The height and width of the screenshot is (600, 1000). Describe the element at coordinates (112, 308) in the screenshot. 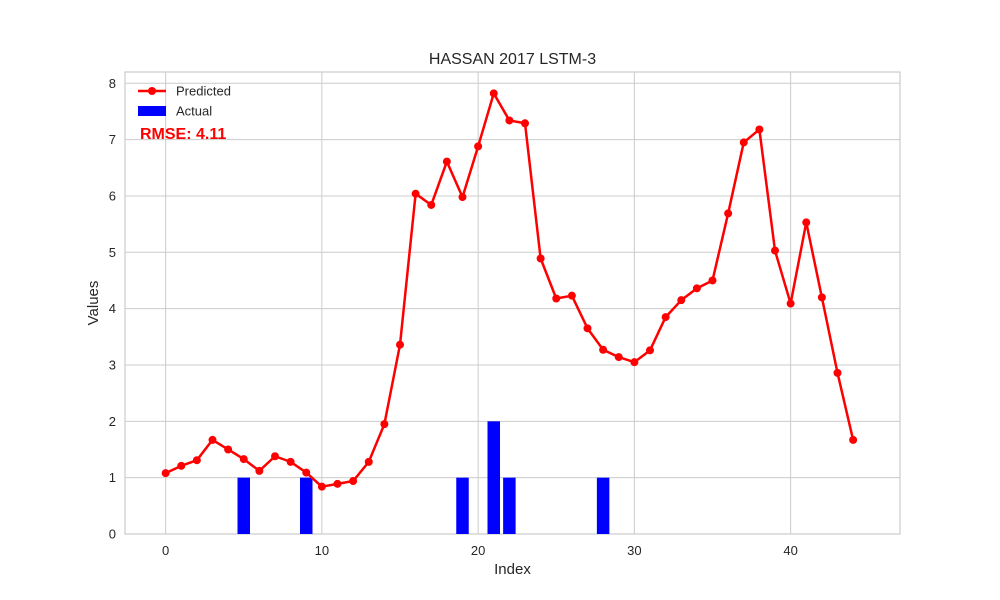

I see `y-tick-label: 4` at that location.